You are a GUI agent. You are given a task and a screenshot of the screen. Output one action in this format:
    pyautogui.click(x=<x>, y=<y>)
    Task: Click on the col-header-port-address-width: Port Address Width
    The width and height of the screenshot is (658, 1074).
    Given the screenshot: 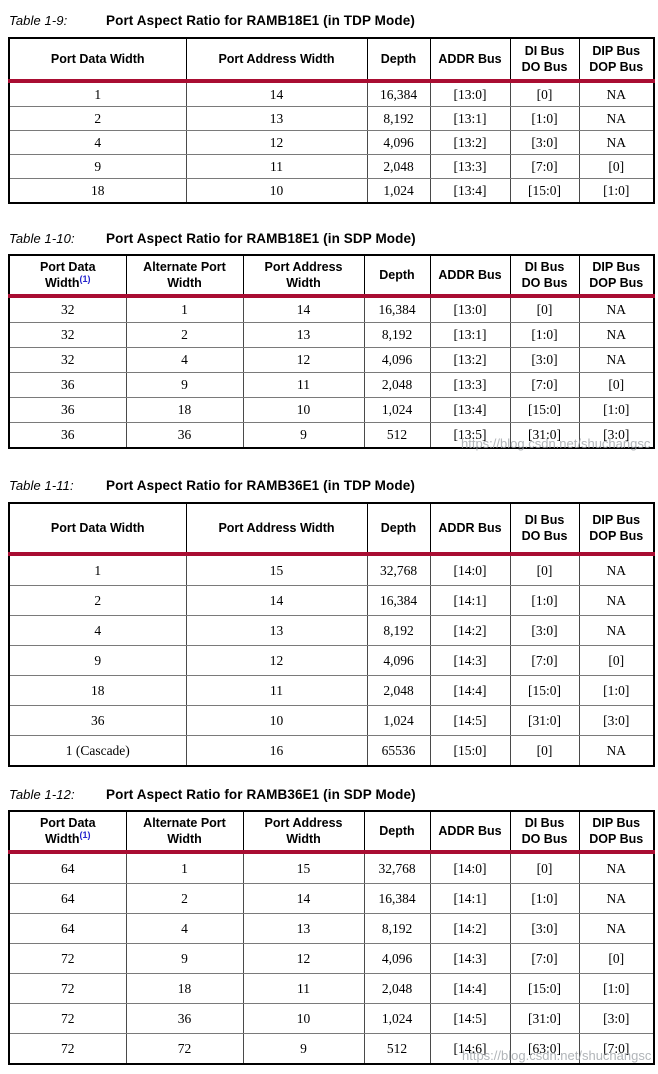 What is the action you would take?
    pyautogui.click(x=276, y=60)
    